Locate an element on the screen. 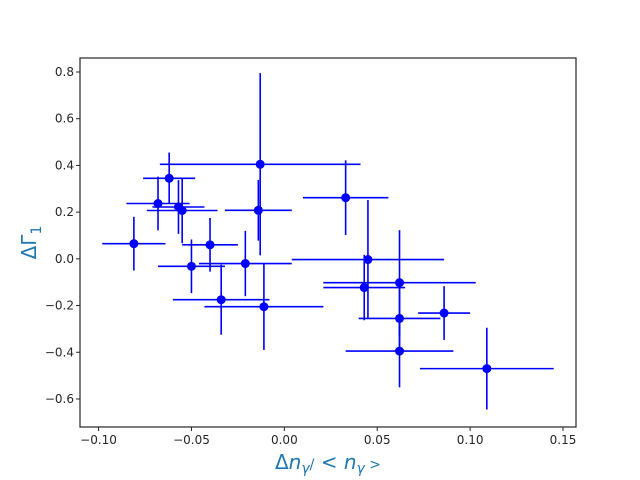  y-tick-label: −0.2 is located at coordinates (59, 306).